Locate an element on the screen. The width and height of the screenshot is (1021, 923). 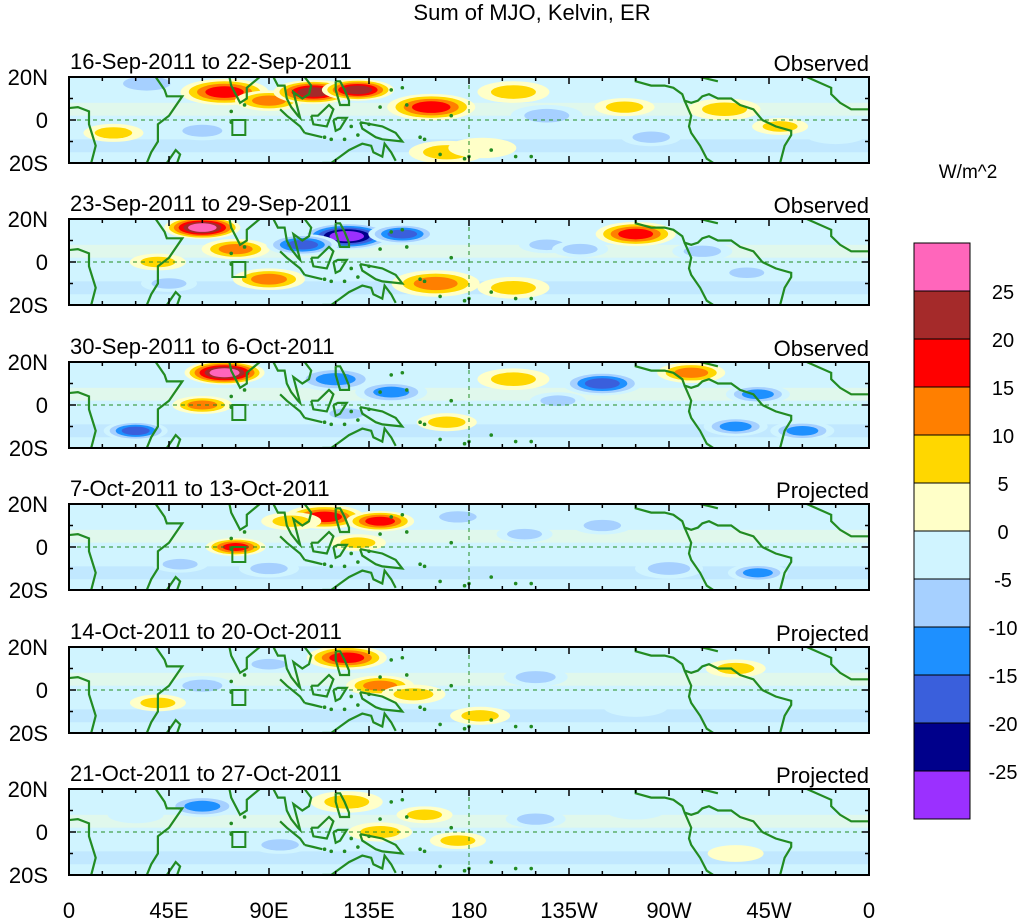
x-axis: 0 45E 90E 135E 180 135W 90W 45W 0 is located at coordinates (469, 910).